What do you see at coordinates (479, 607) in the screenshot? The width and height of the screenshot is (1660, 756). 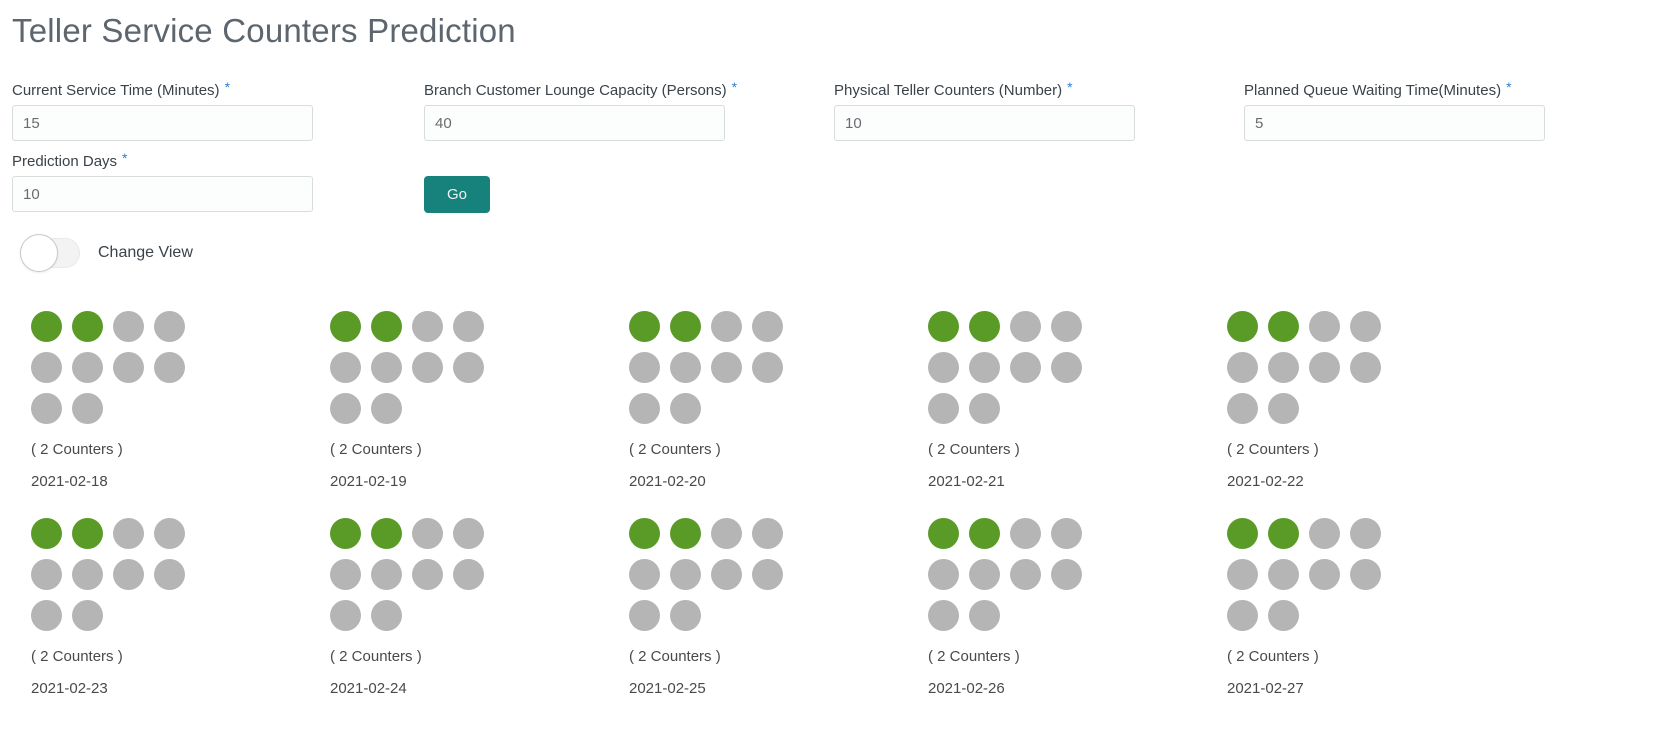 I see `prediction-card: ( 2 Counters ) 2021-02-24` at bounding box center [479, 607].